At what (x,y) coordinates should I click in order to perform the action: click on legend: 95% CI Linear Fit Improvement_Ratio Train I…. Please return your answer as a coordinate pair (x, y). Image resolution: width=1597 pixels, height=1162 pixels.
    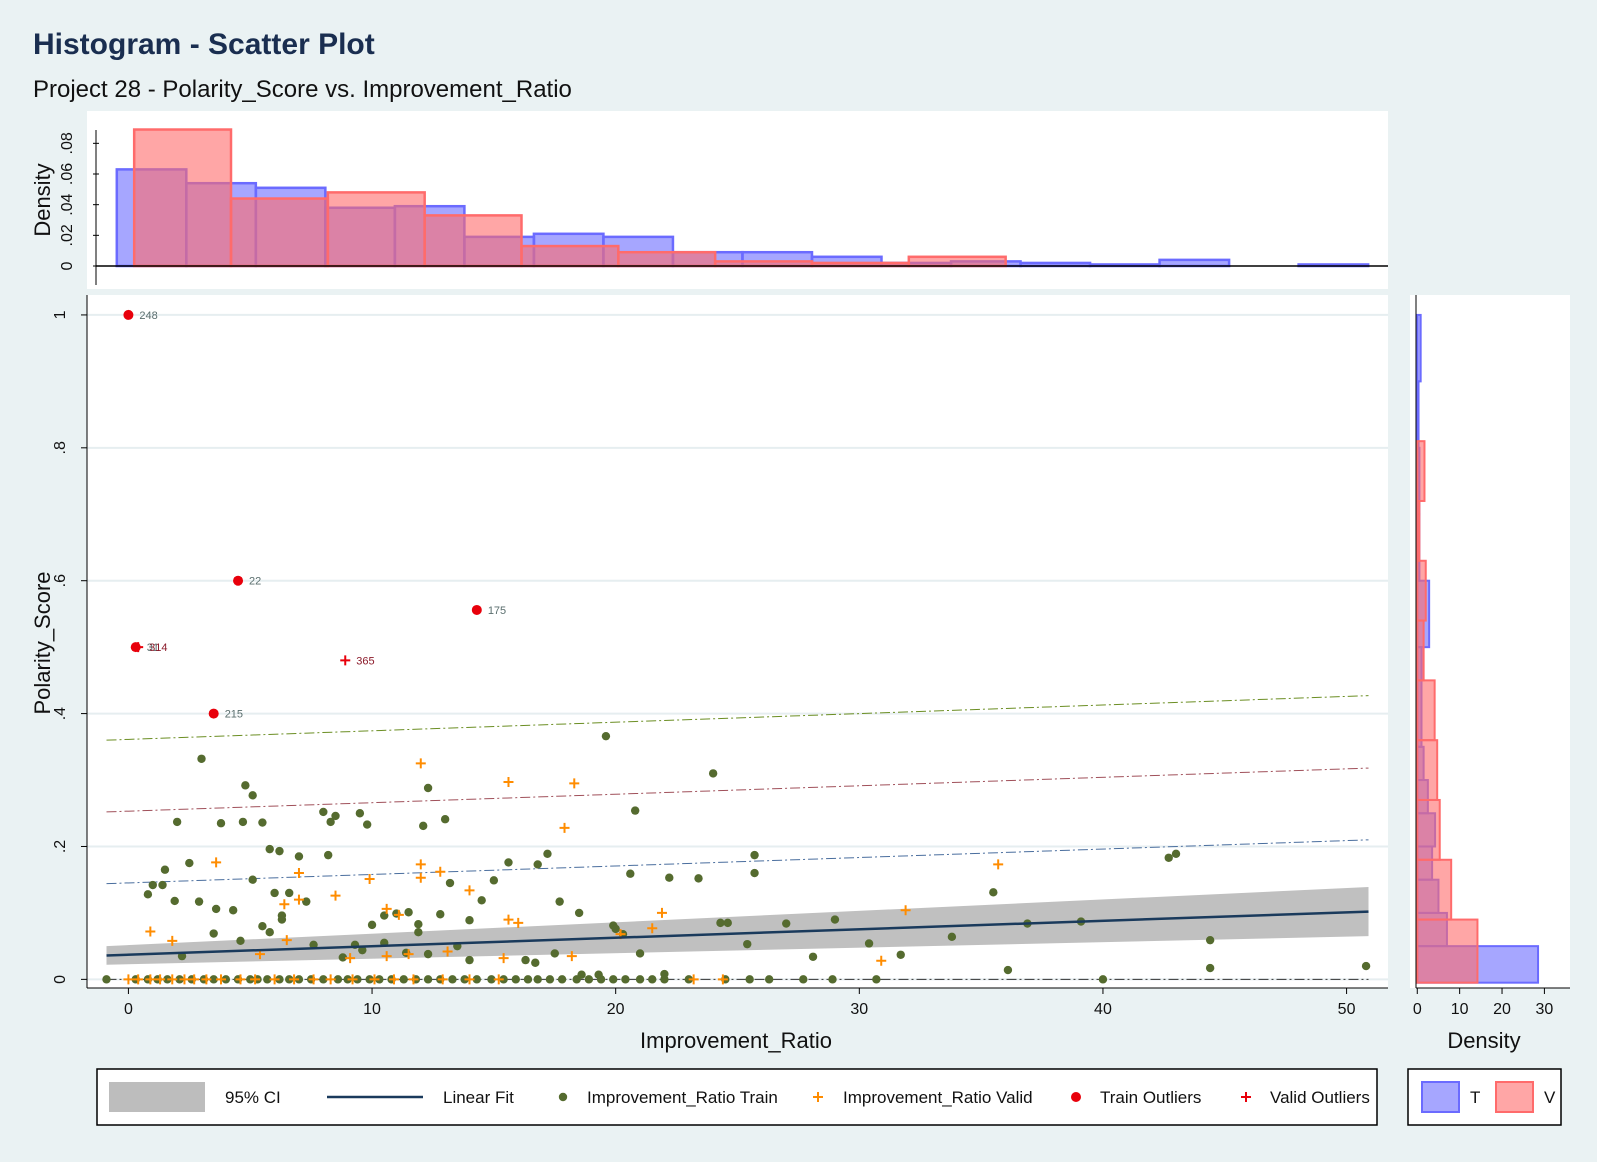
    Looking at the image, I should click on (832, 1097).